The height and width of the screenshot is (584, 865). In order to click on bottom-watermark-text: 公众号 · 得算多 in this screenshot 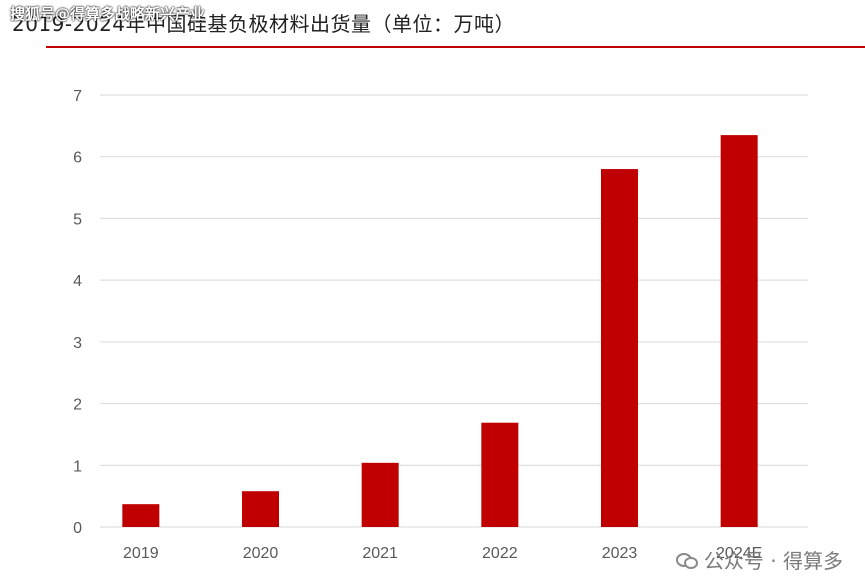, I will do `click(773, 561)`.